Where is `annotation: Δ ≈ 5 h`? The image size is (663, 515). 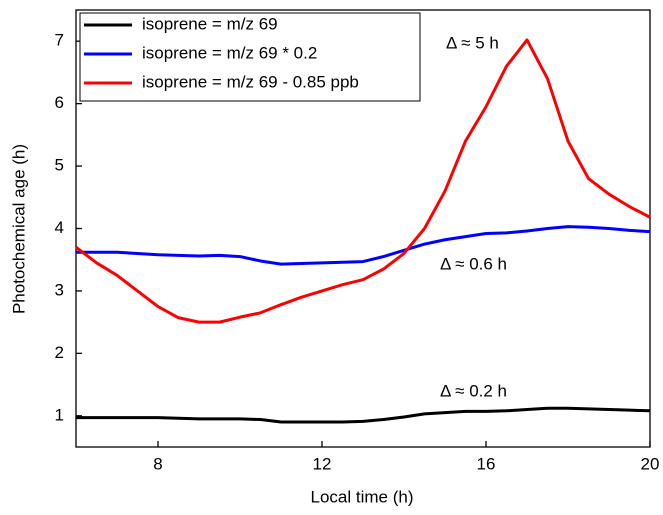
annotation: Δ ≈ 5 h is located at coordinates (472, 42).